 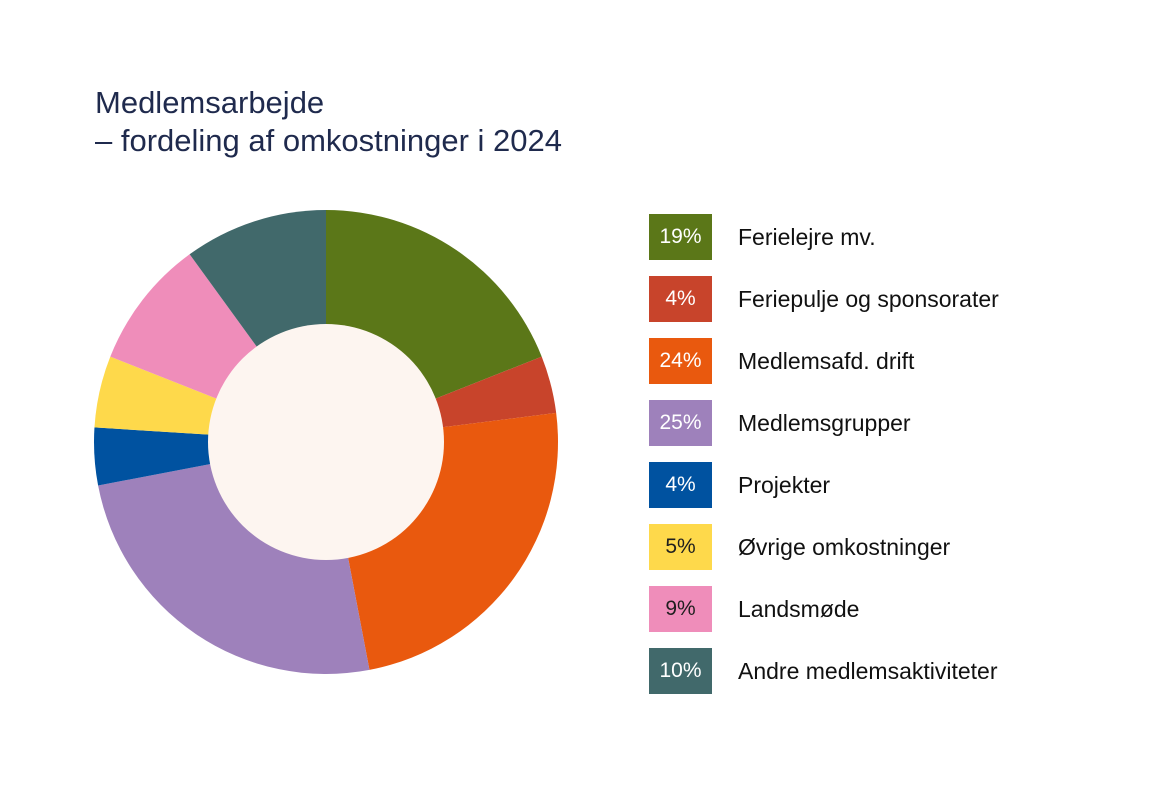 I want to click on chart-title-line-2: – fordeling af omkostninger i 2024, so click(x=329, y=140).